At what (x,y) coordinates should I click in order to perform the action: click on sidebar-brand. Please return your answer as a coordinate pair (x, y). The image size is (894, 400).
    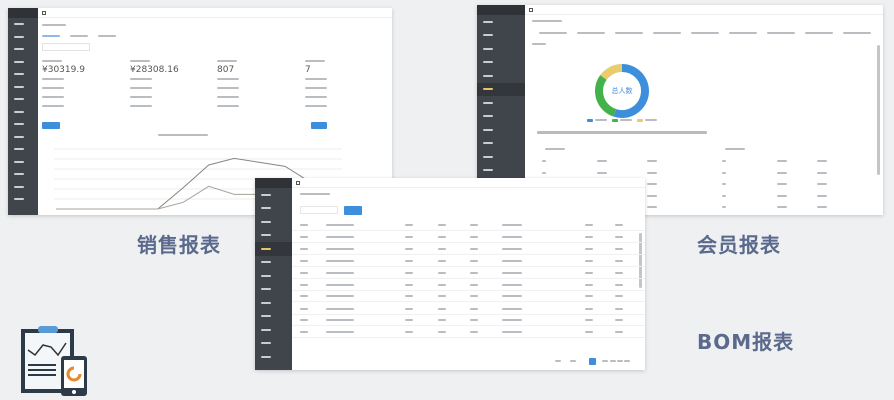
    Looking at the image, I should click on (501, 10).